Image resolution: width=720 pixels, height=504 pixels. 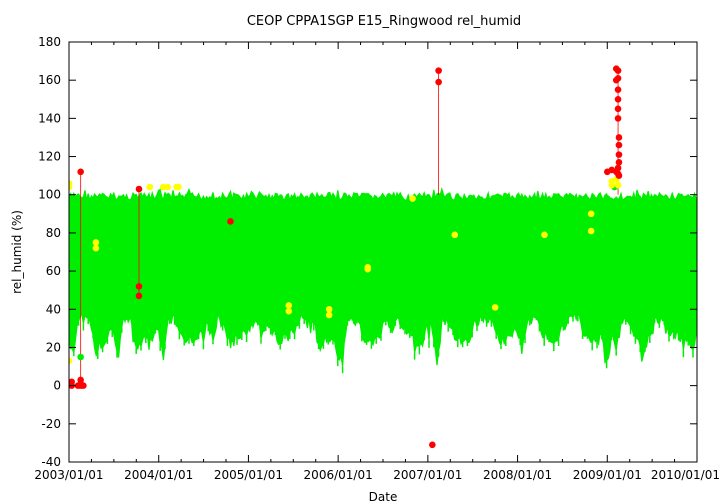 What do you see at coordinates (53, 271) in the screenshot?
I see `y-tick-label: 60` at bounding box center [53, 271].